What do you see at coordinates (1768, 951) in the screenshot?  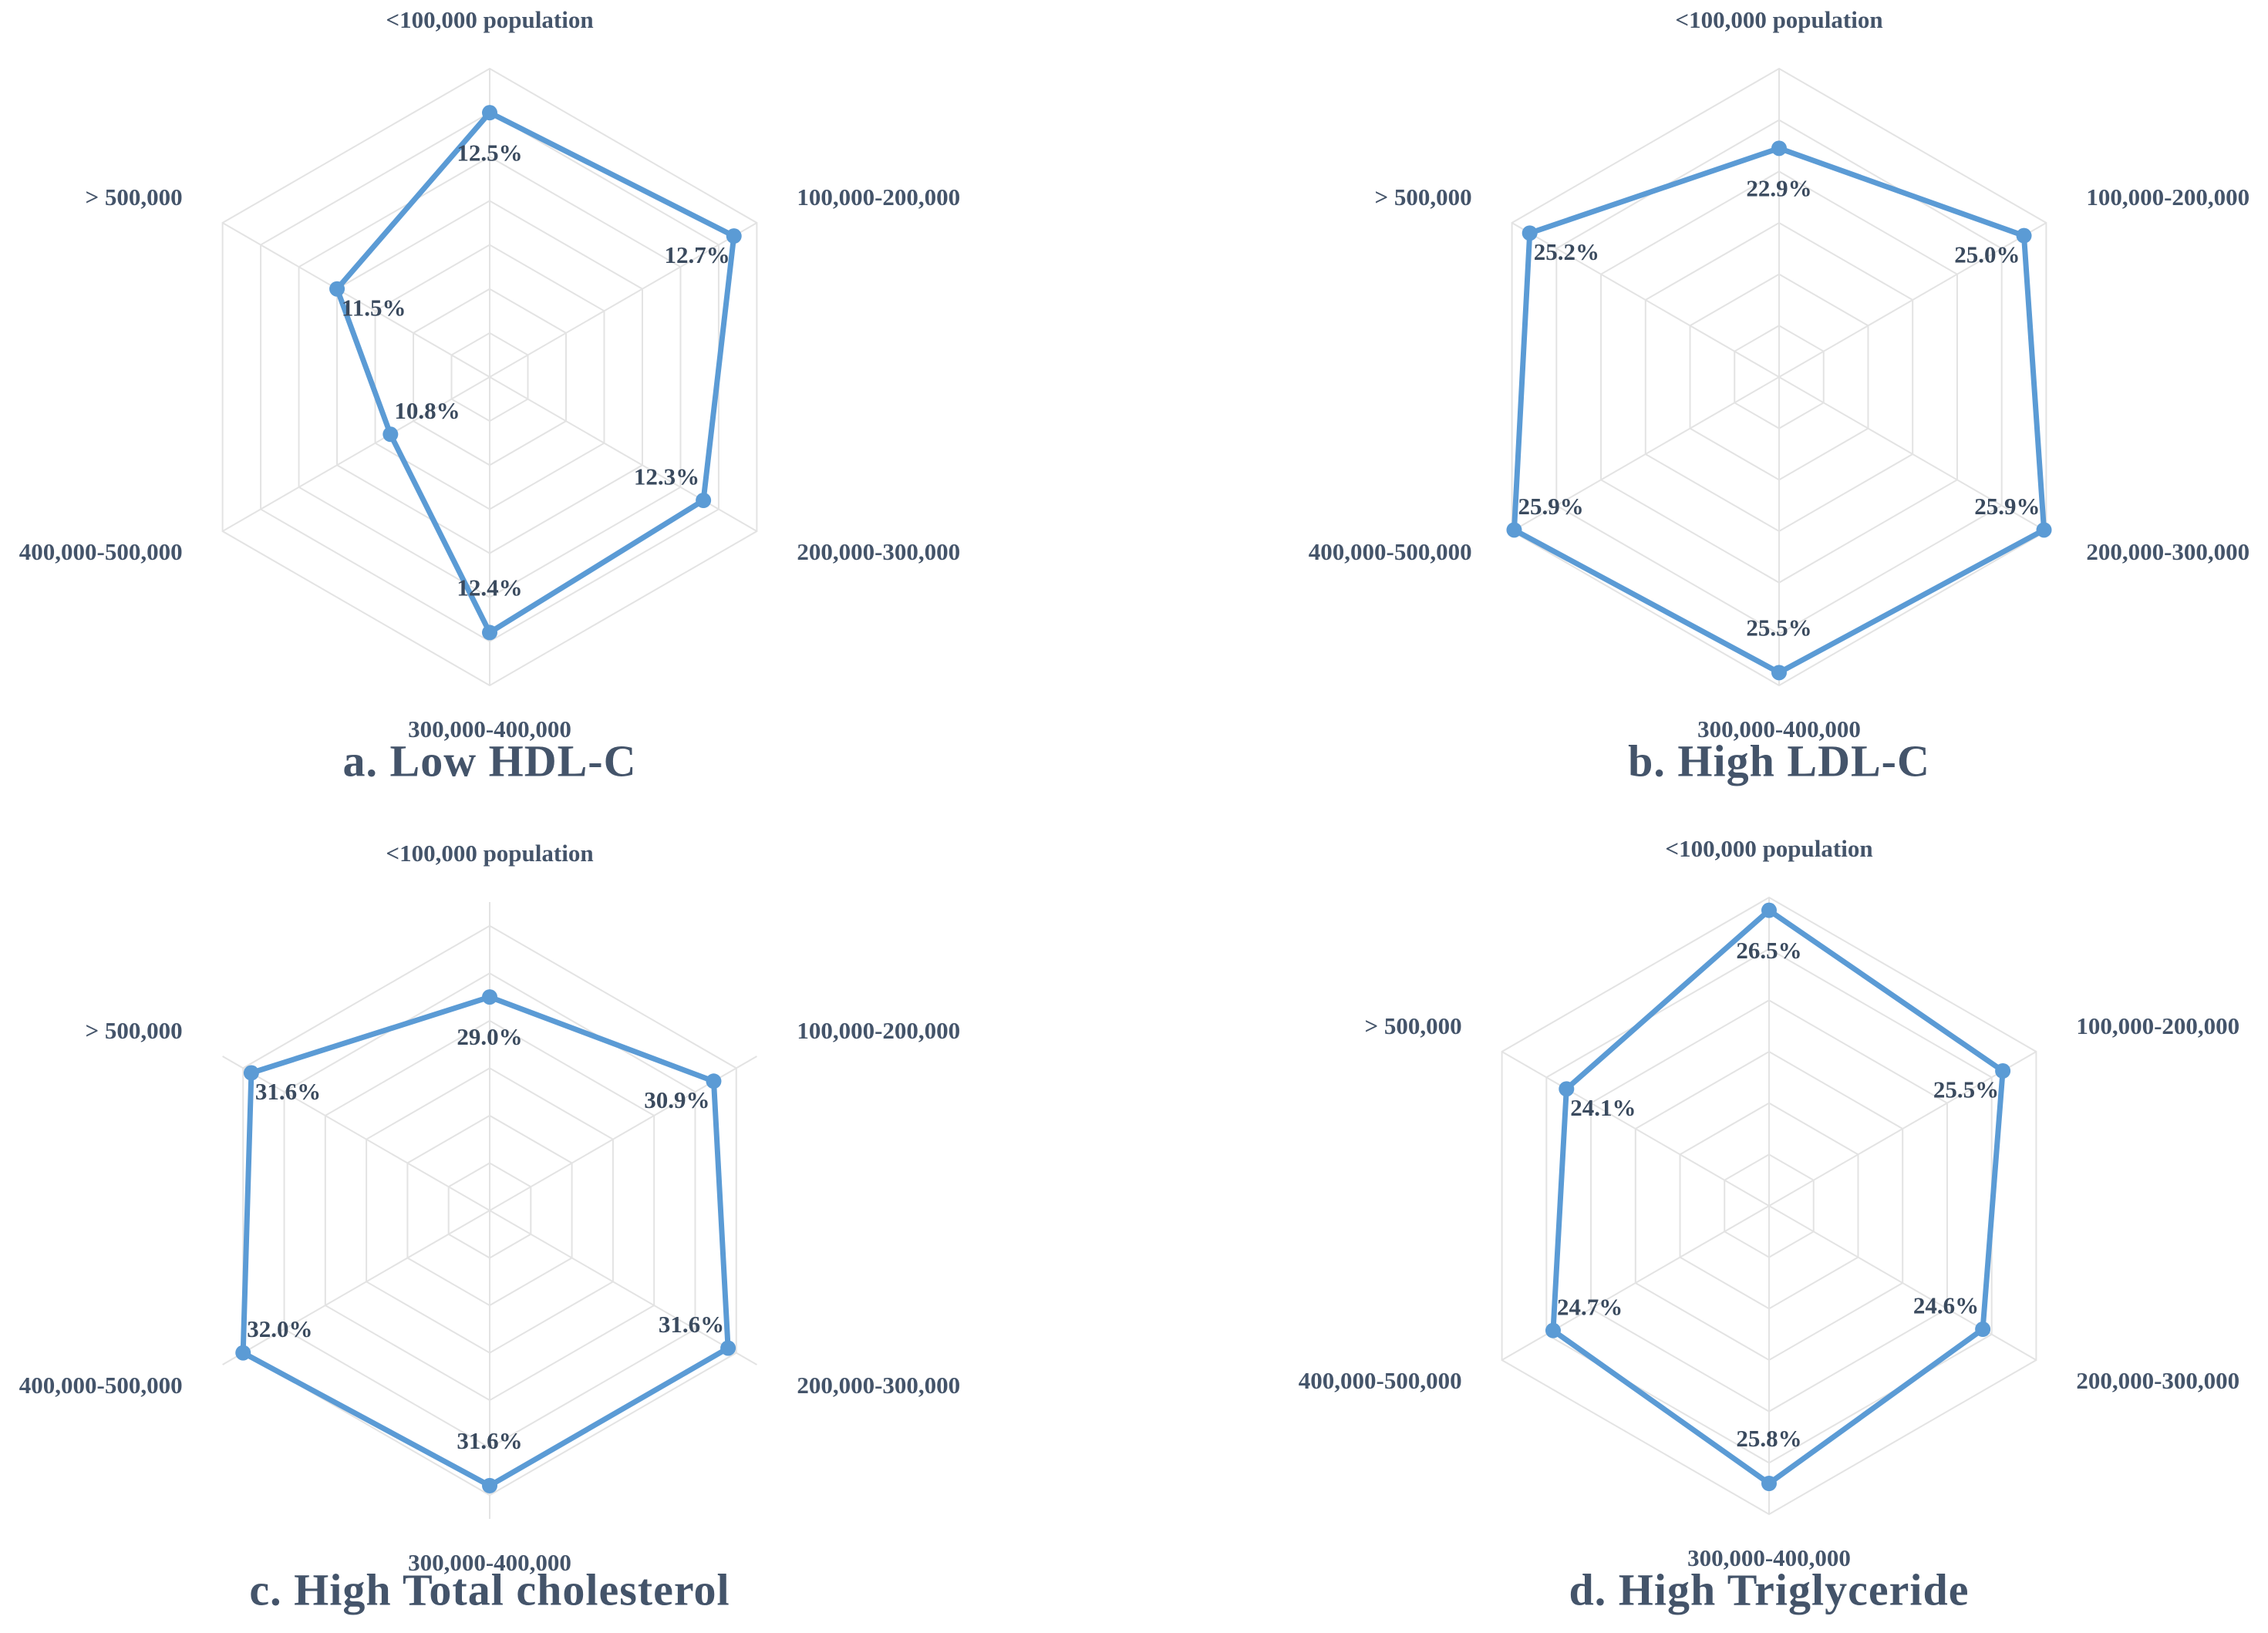 I see `data-label: 26.5%` at bounding box center [1768, 951].